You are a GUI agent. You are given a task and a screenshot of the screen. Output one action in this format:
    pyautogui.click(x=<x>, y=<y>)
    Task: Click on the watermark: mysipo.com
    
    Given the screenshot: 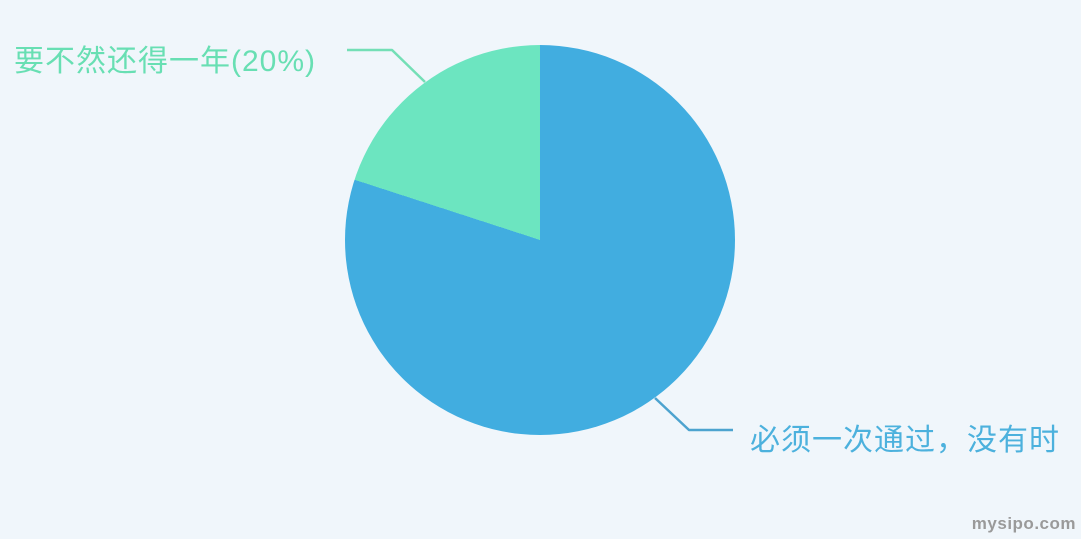 What is the action you would take?
    pyautogui.click(x=1023, y=523)
    